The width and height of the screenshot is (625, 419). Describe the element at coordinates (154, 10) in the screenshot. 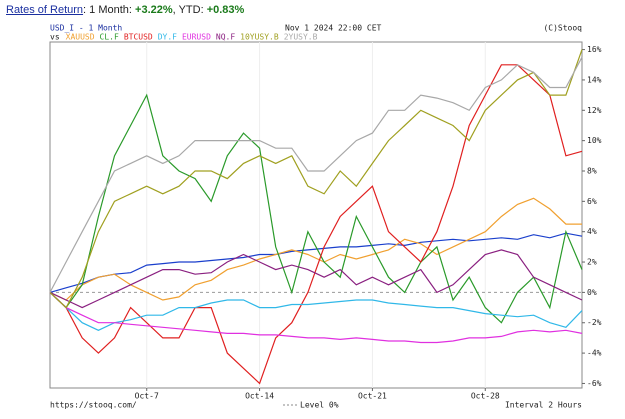

I see `month-change: +3.22%` at that location.